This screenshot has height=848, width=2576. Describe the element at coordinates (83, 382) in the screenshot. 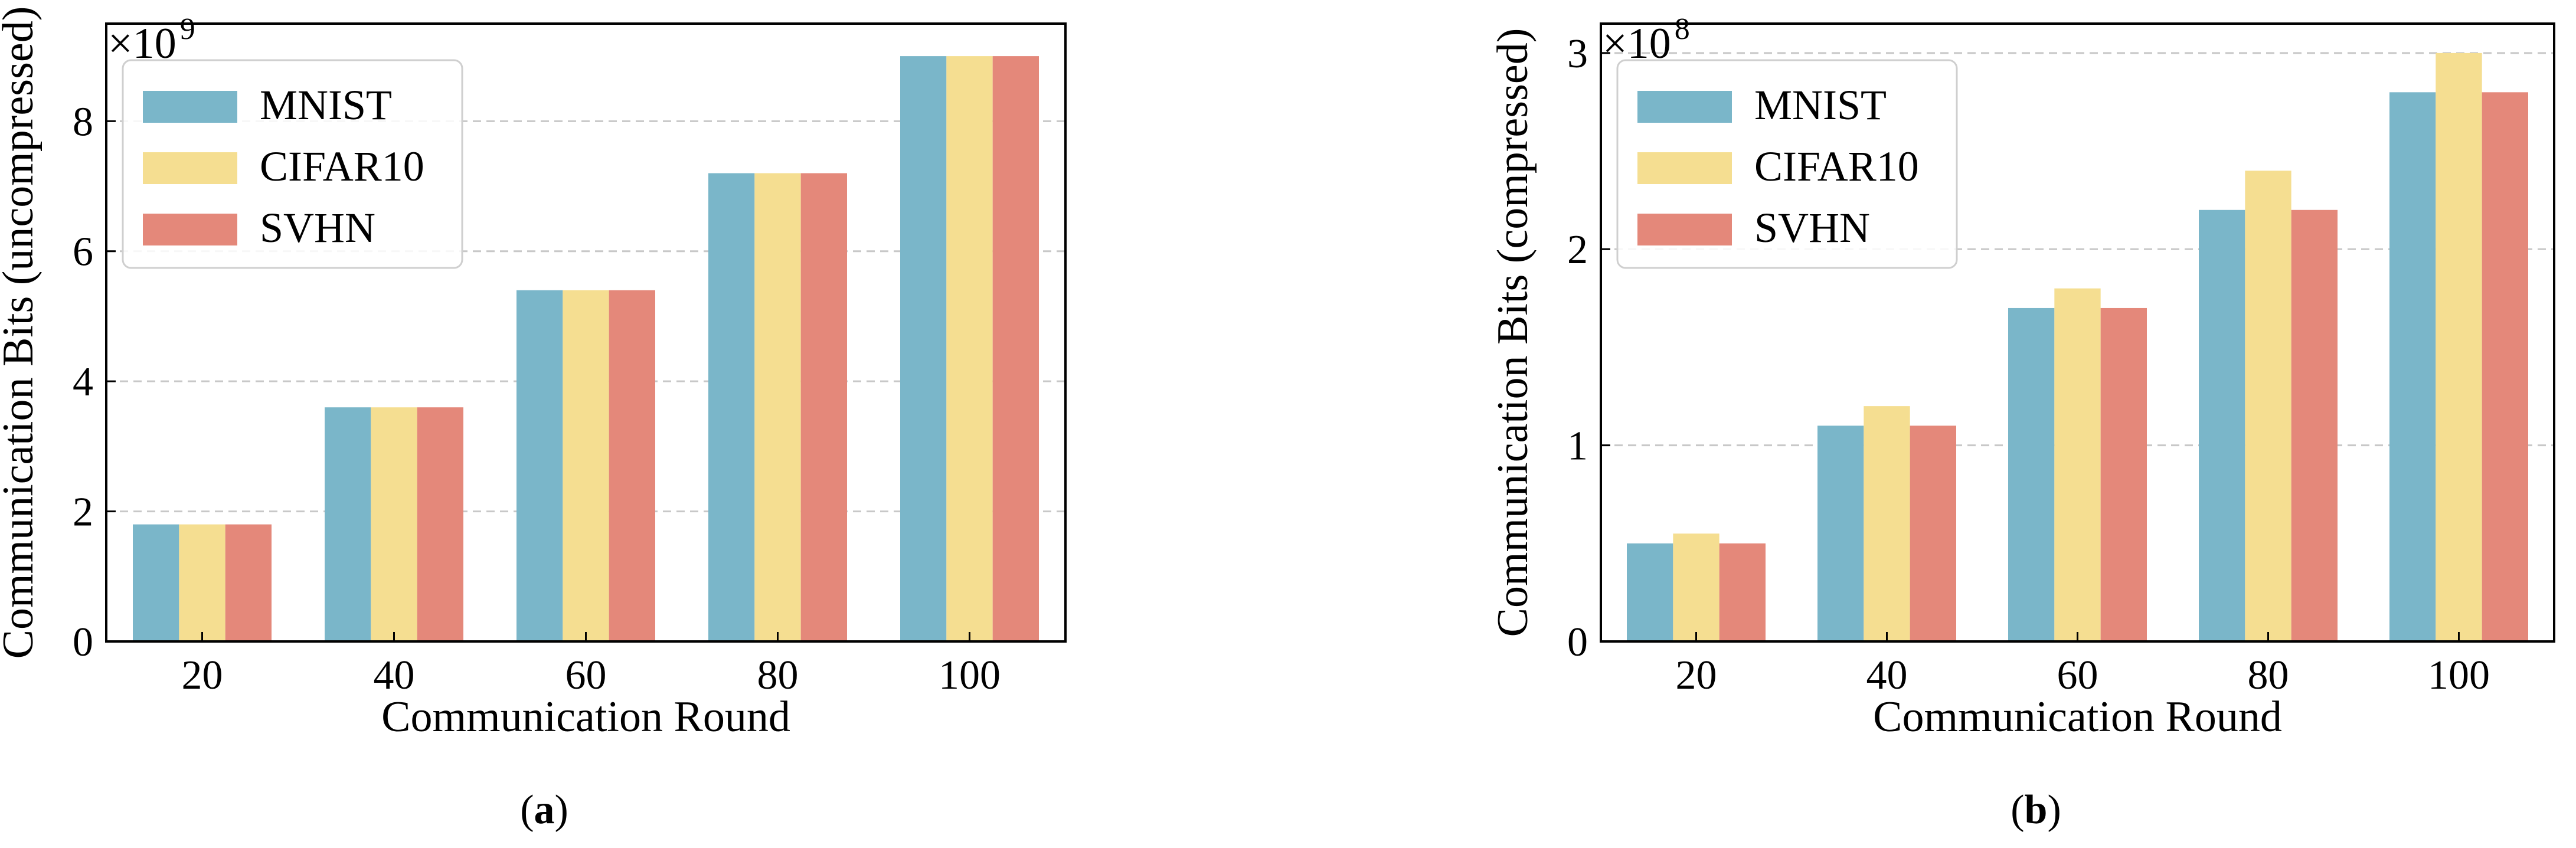

I see `y-tick-label: 4` at that location.